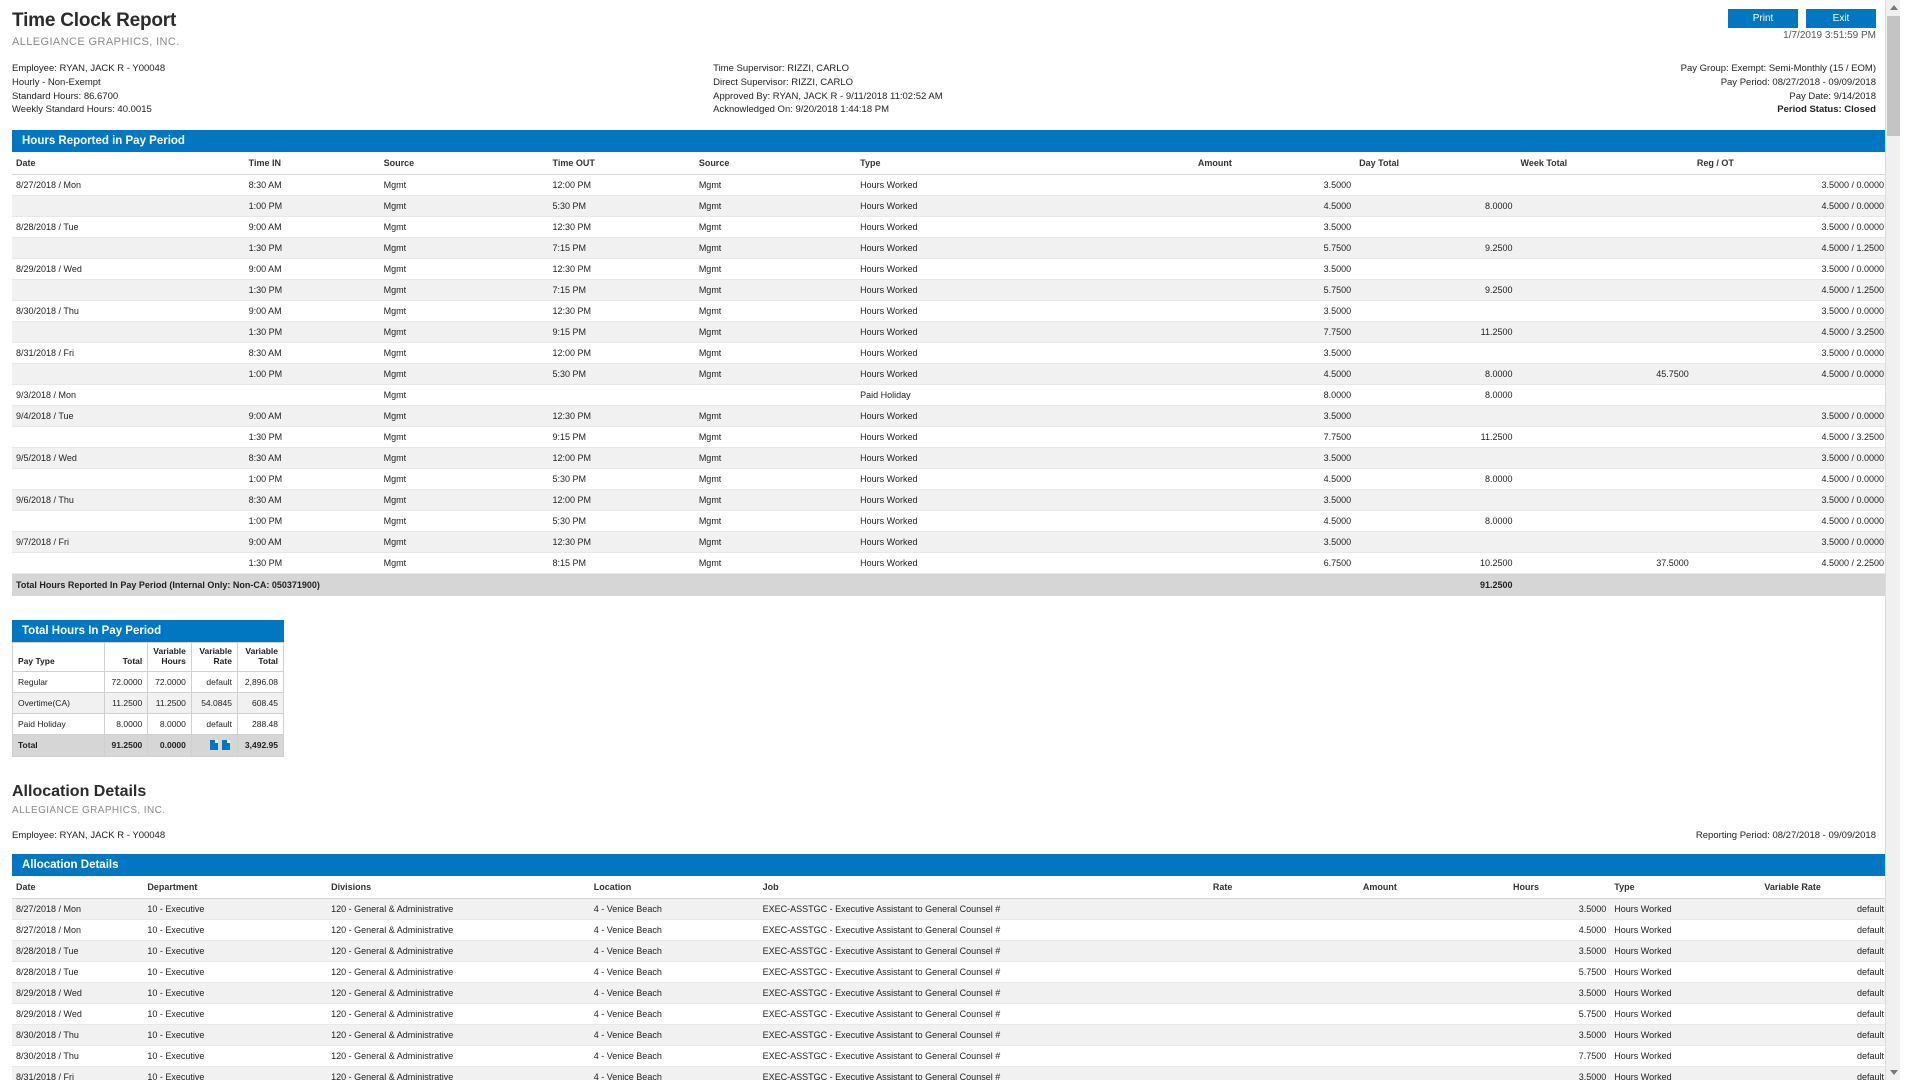  Describe the element at coordinates (128, 269) in the screenshot. I see `cell-date: 8/29/2018 / Wed` at that location.